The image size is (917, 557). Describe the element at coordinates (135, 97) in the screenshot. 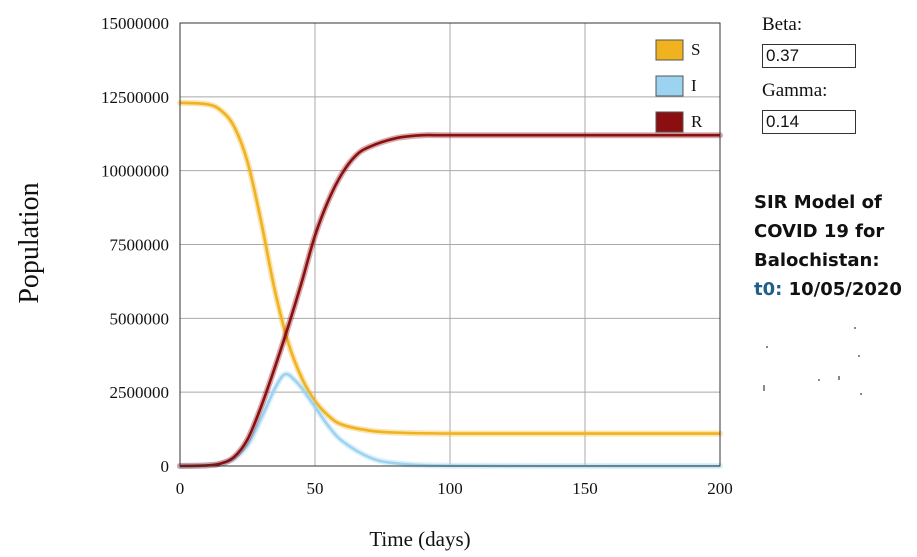

I see `y-tick-label: 12500000` at that location.